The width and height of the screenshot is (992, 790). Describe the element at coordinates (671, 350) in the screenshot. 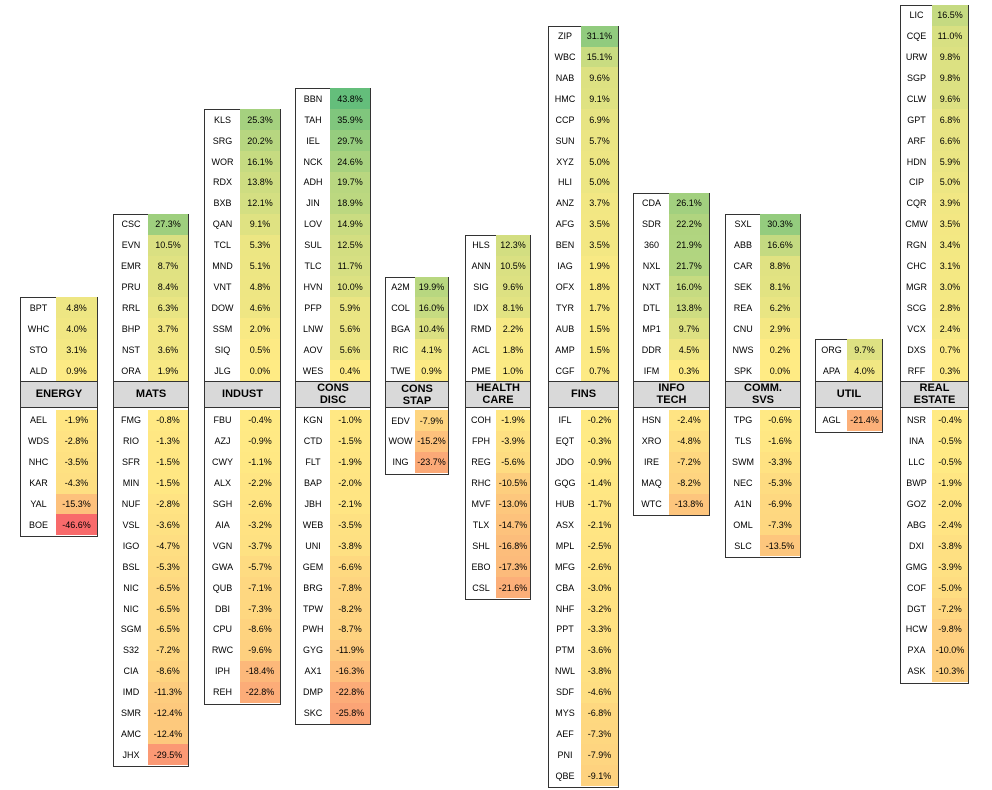

I see `stock-row: DDR 4.5%` at that location.